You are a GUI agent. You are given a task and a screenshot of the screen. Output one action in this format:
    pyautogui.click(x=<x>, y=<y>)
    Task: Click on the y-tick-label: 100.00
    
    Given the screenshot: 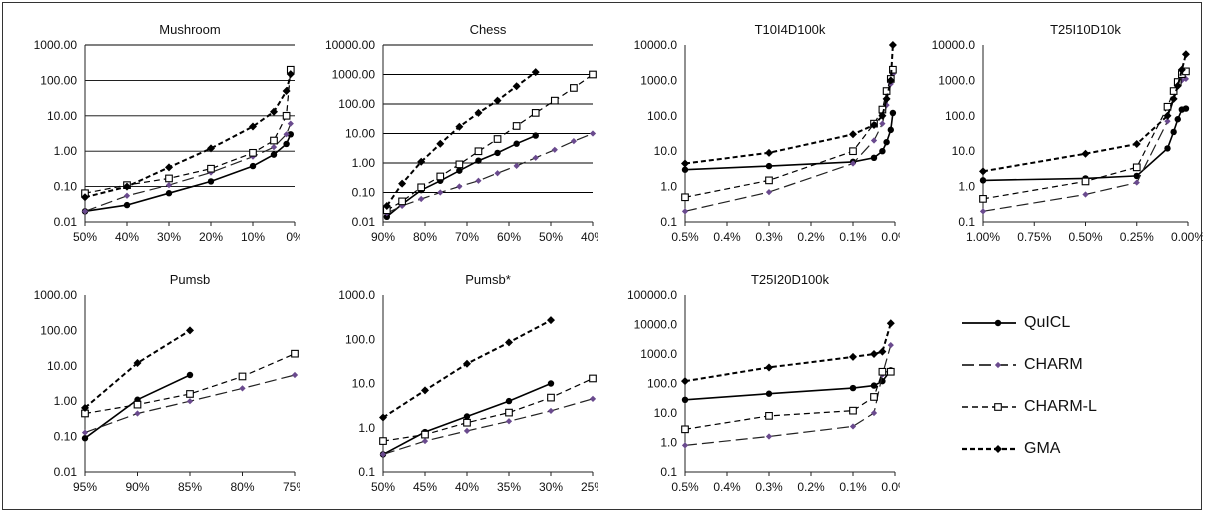 What is the action you would take?
    pyautogui.click(x=58, y=330)
    